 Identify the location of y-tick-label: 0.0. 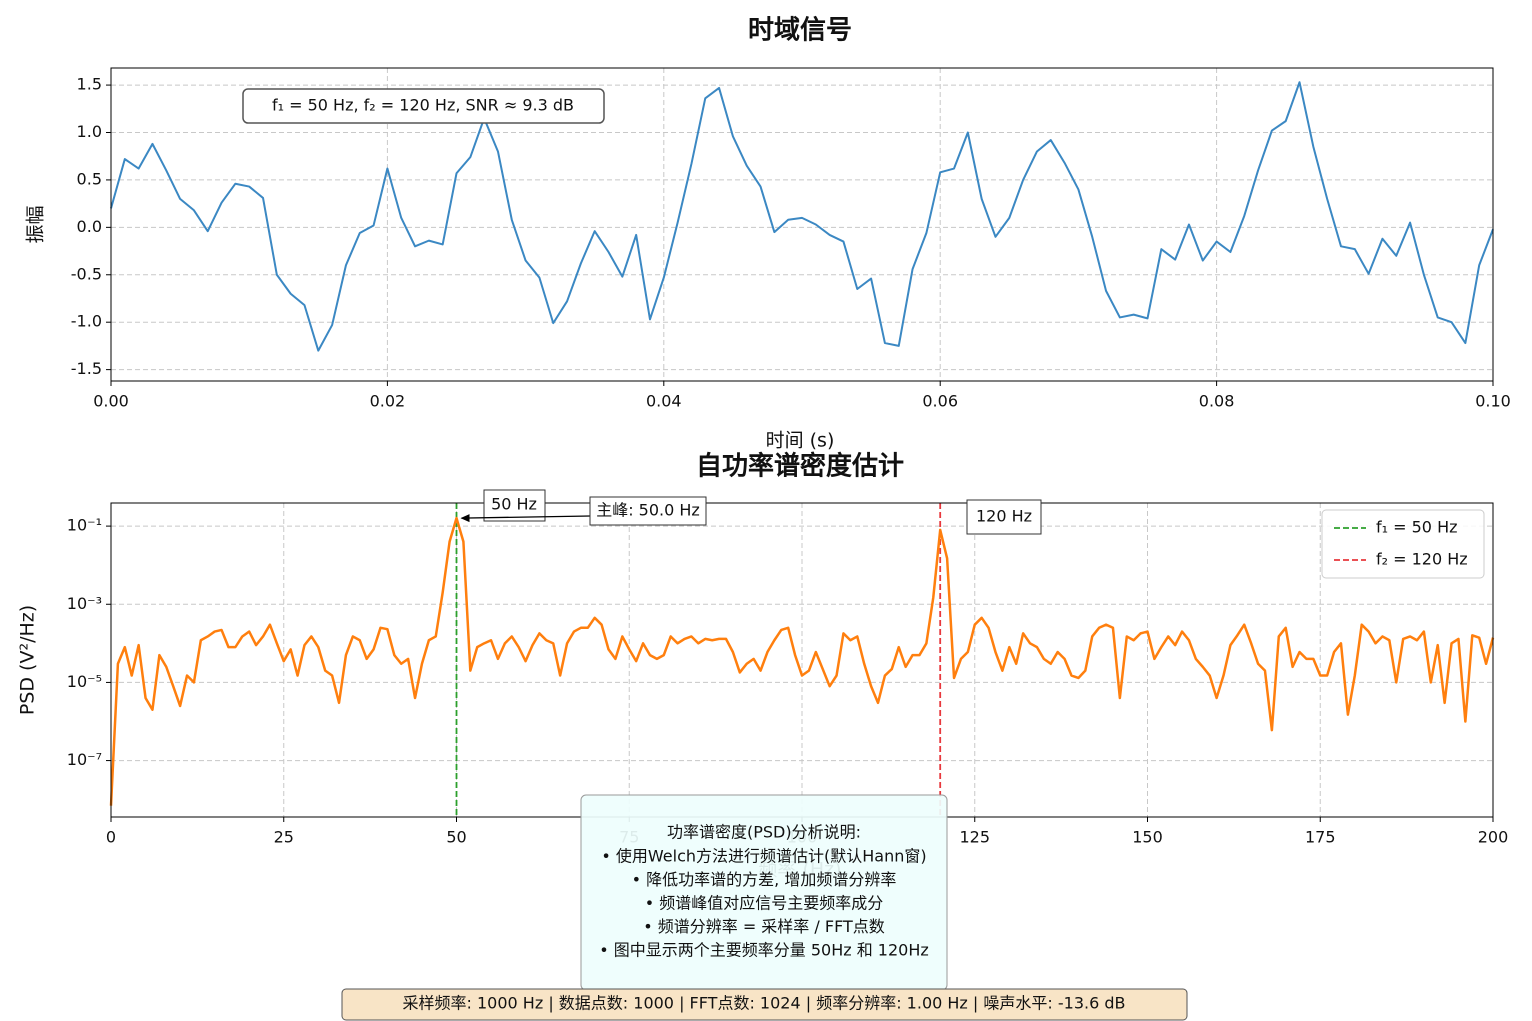
(89, 226).